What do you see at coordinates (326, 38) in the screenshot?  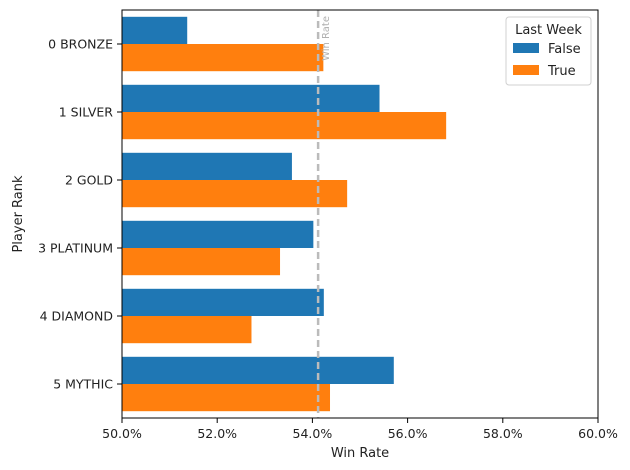 I see `reference-line-label: Win Rate` at bounding box center [326, 38].